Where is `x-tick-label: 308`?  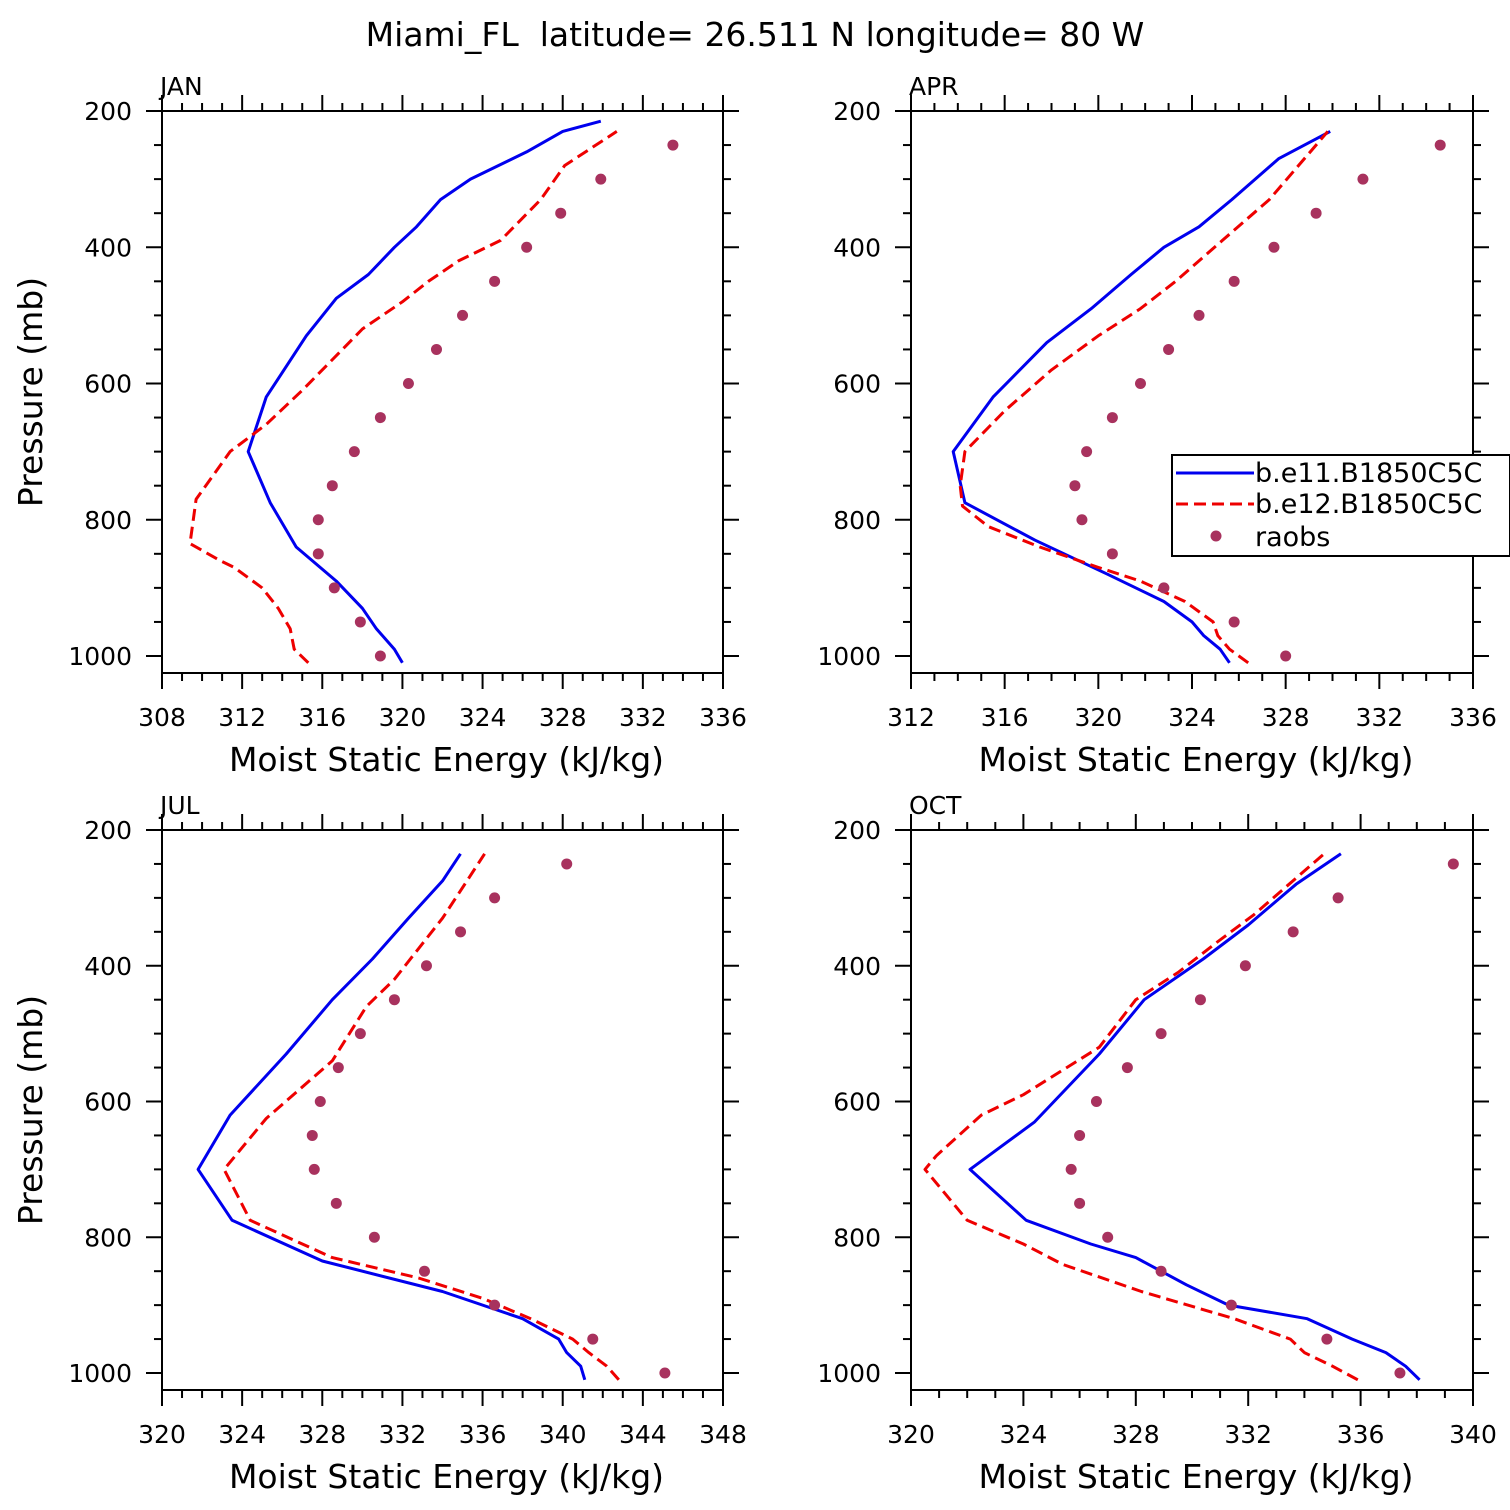 x-tick-label: 308 is located at coordinates (162, 717).